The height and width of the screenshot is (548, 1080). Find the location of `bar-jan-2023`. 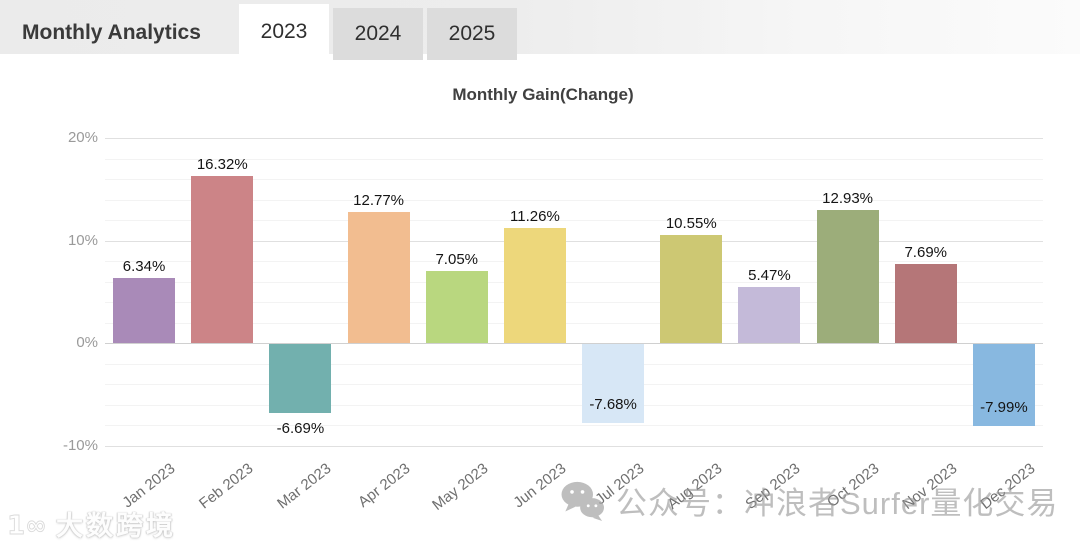

bar-jan-2023 is located at coordinates (144, 310).